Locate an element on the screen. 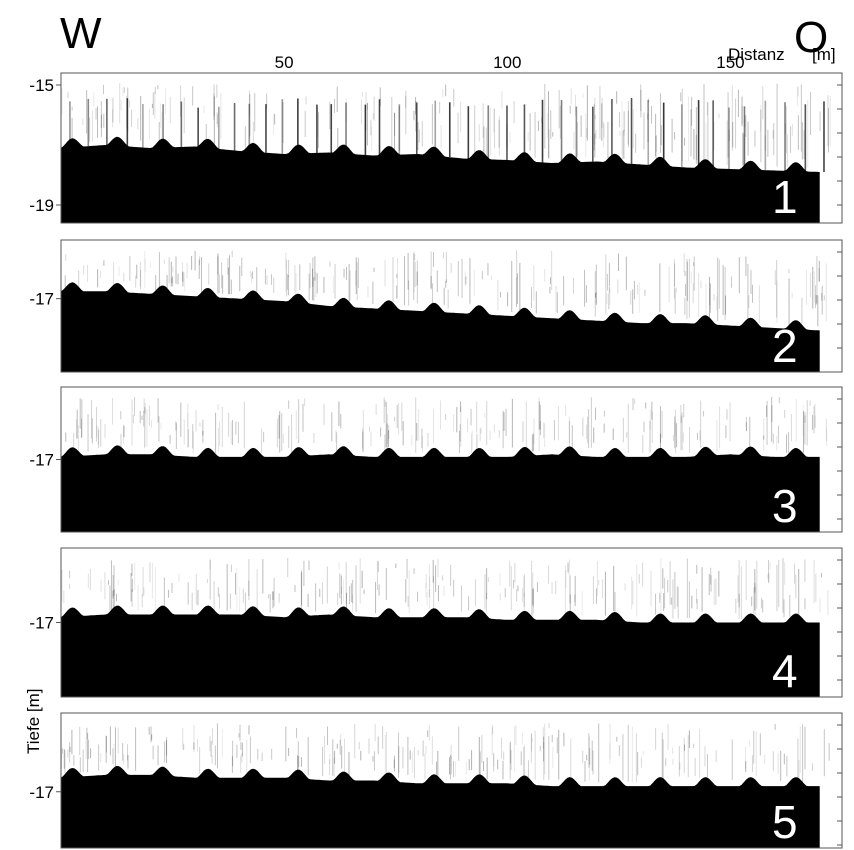 The width and height of the screenshot is (854, 850). y-tick-label-3-0: -17 is located at coordinates (41, 460).